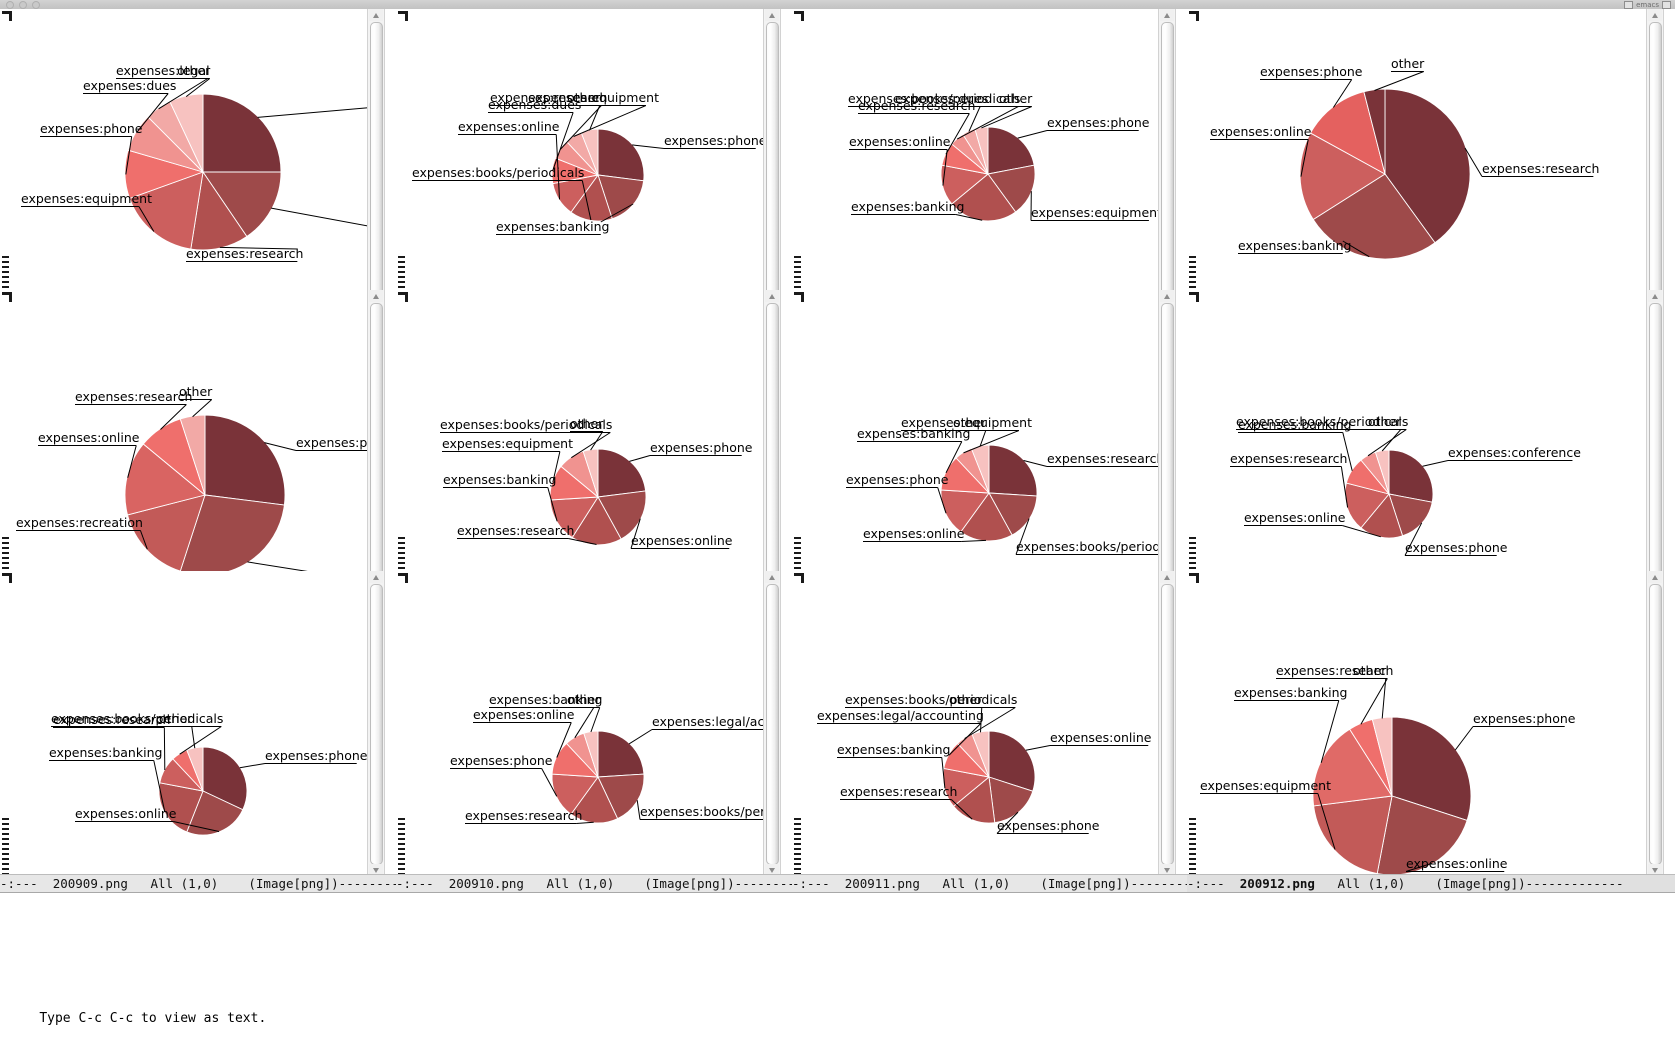 The height and width of the screenshot is (1062, 1675). Describe the element at coordinates (1038, 748) in the screenshot. I see `label-leader-line` at that location.